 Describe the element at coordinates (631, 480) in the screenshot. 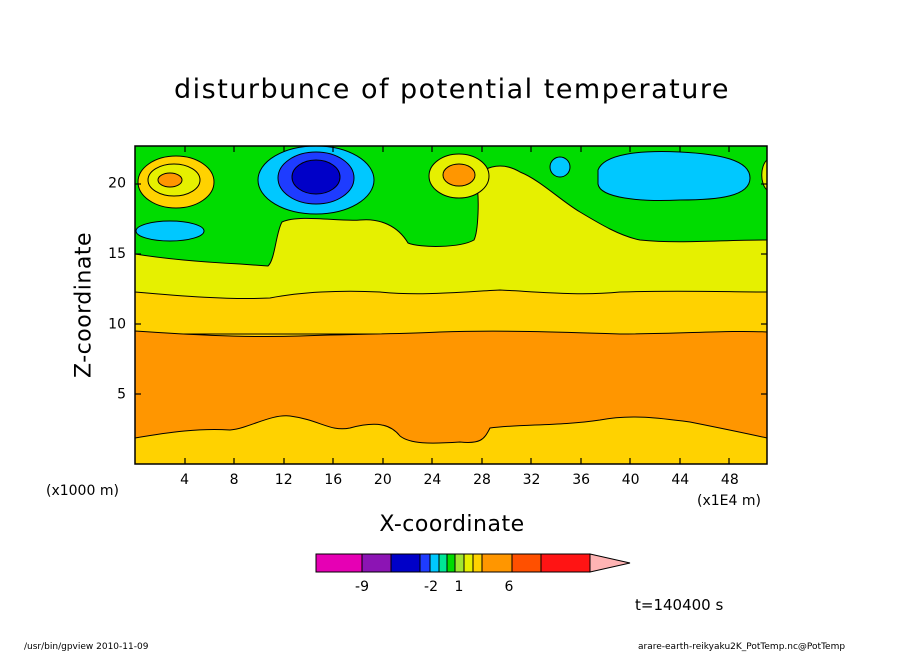

I see `x-tick-label: 40` at that location.